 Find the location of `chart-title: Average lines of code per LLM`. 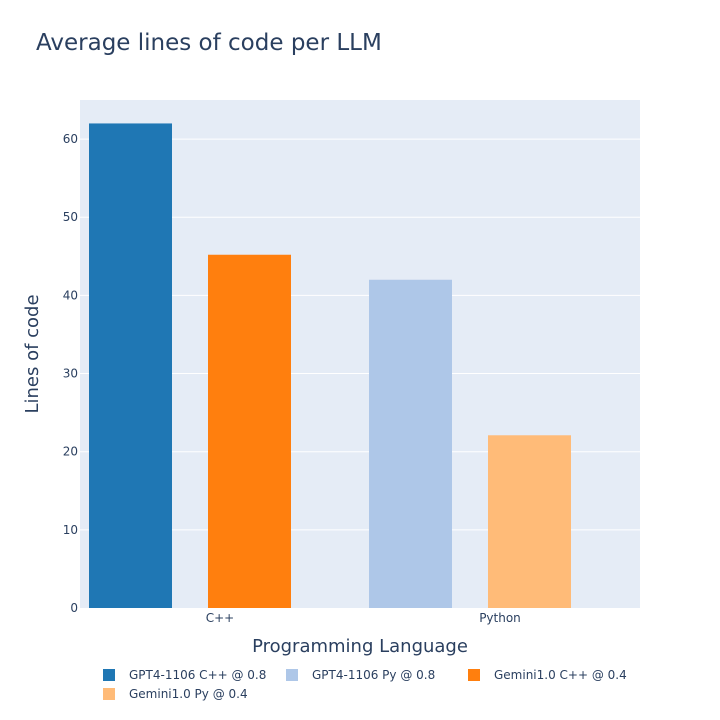

chart-title: Average lines of code per LLM is located at coordinates (209, 43).